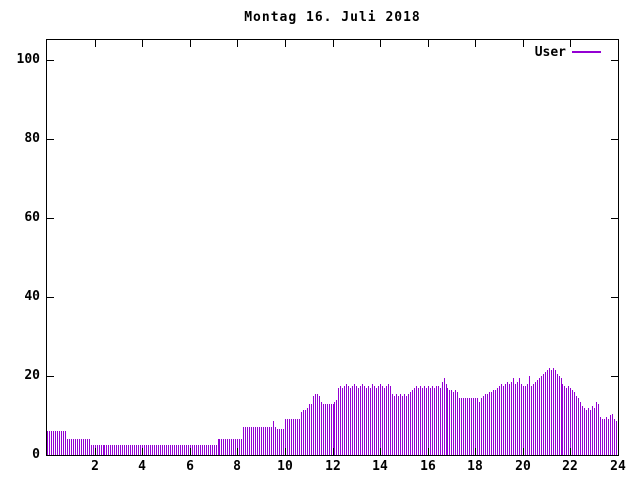 Image resolution: width=640 pixels, height=480 pixels. Describe the element at coordinates (32, 296) in the screenshot. I see `y-tick-label: 40` at that location.